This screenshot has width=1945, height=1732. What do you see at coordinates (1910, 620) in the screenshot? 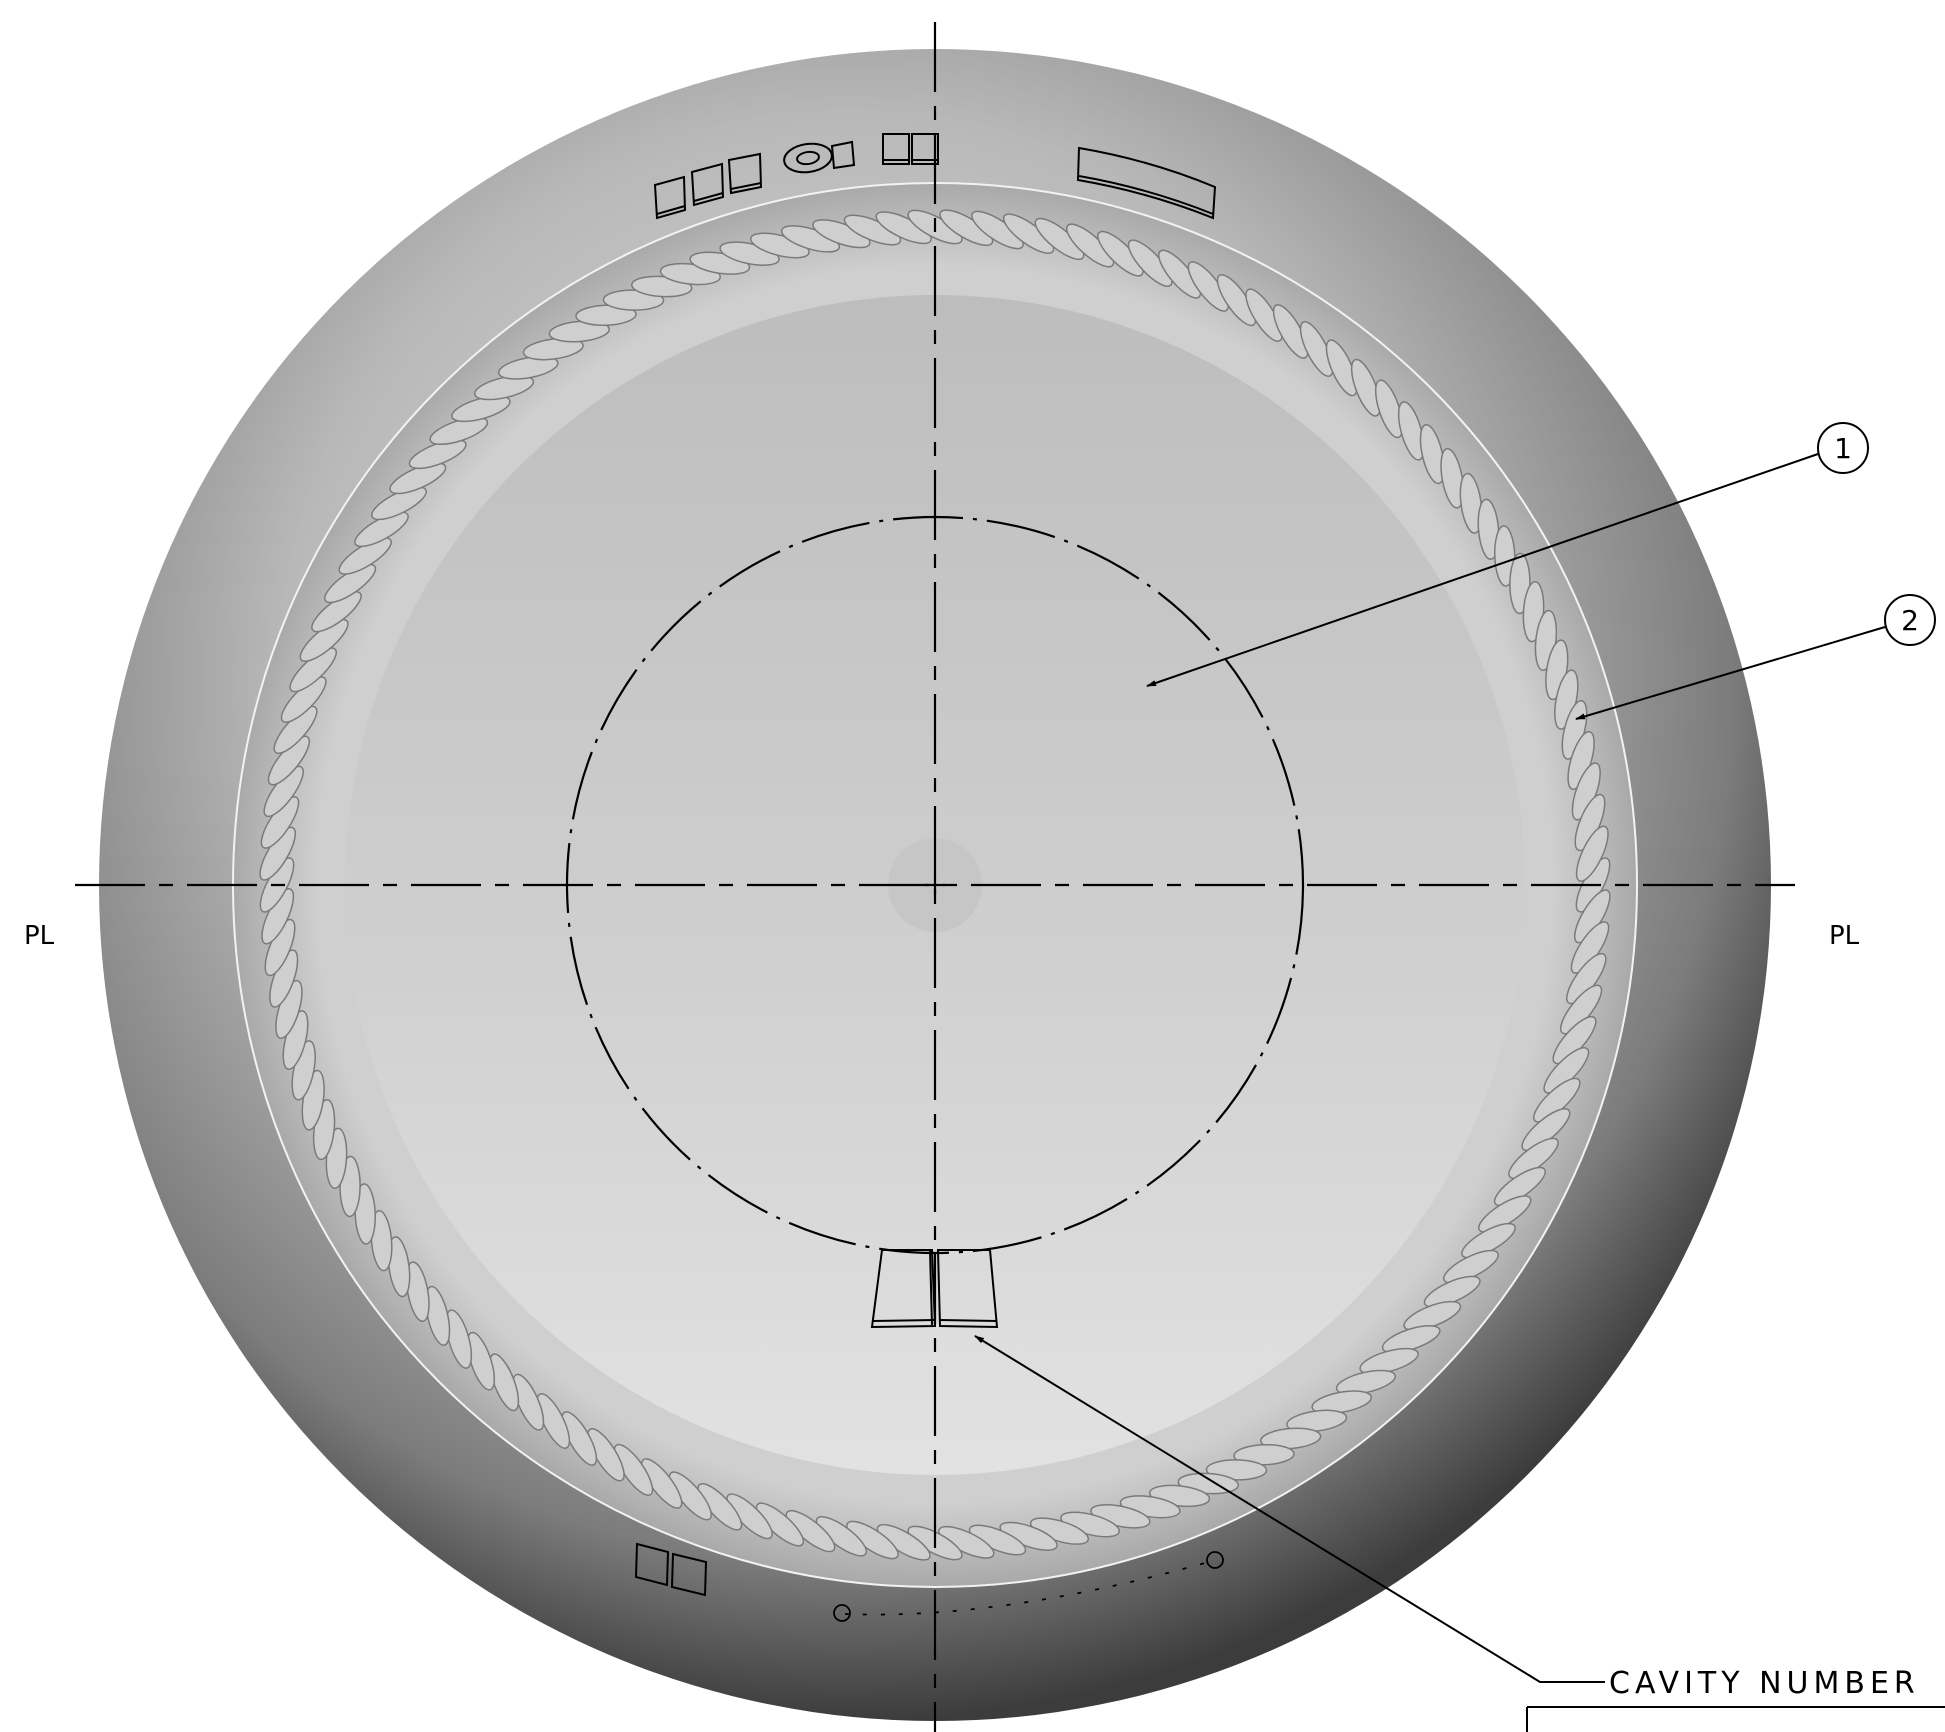
I see `balloon-2: 2` at bounding box center [1910, 620].